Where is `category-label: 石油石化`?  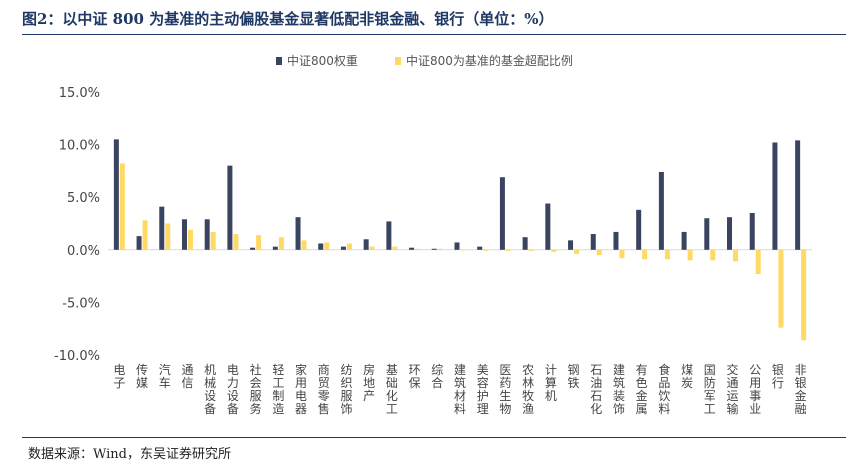
category-label: 石油石化 is located at coordinates (596, 389).